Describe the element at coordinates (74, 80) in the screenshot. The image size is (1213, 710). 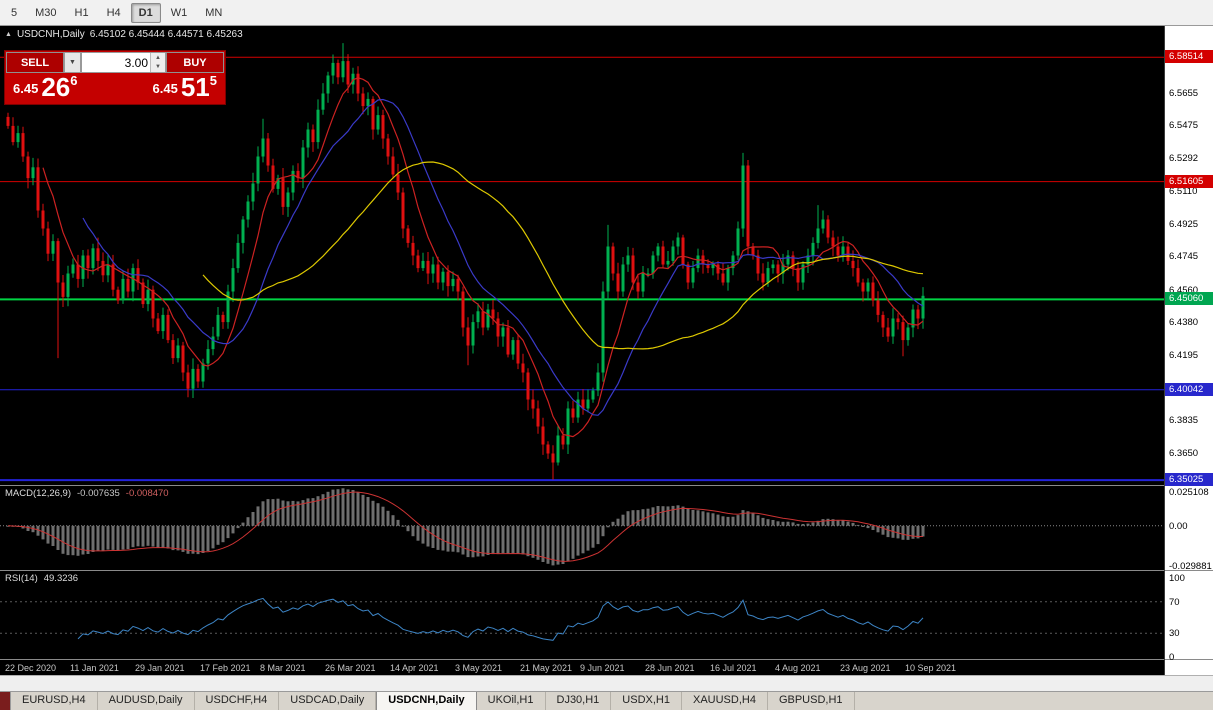
I see `sell-price-sup: 6` at that location.